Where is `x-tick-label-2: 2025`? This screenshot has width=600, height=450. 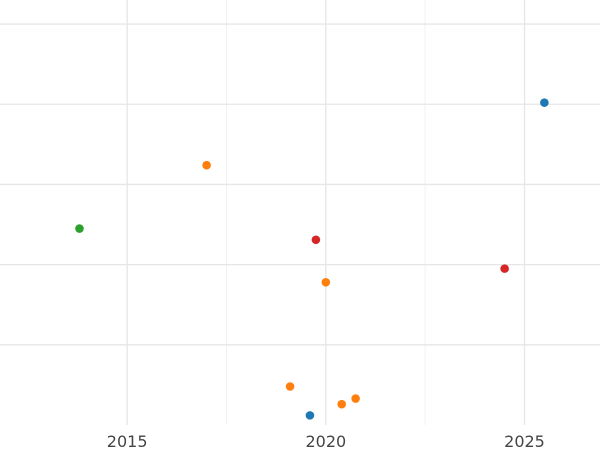 x-tick-label-2: 2025 is located at coordinates (524, 441).